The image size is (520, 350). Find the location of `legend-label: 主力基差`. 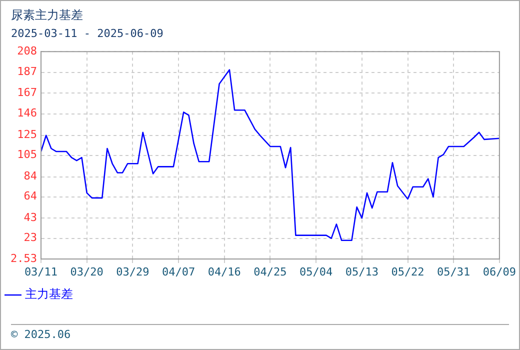

legend-label: 主力基差 is located at coordinates (49, 294).